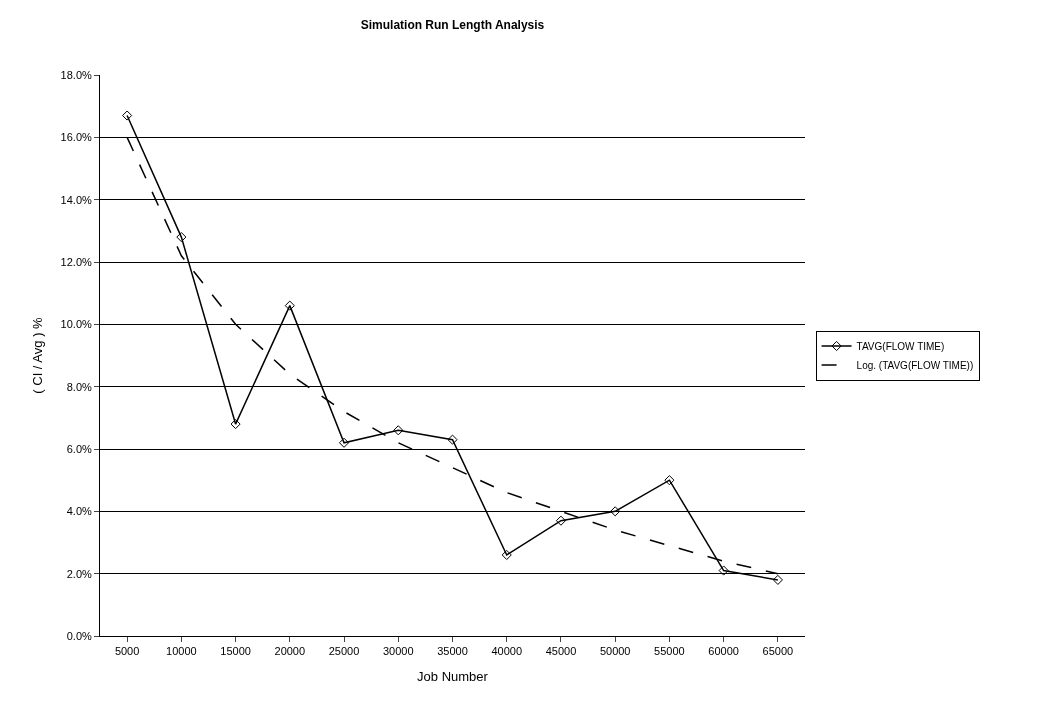  Describe the element at coordinates (290, 651) in the screenshot. I see `x-tick-label: 20000` at that location.